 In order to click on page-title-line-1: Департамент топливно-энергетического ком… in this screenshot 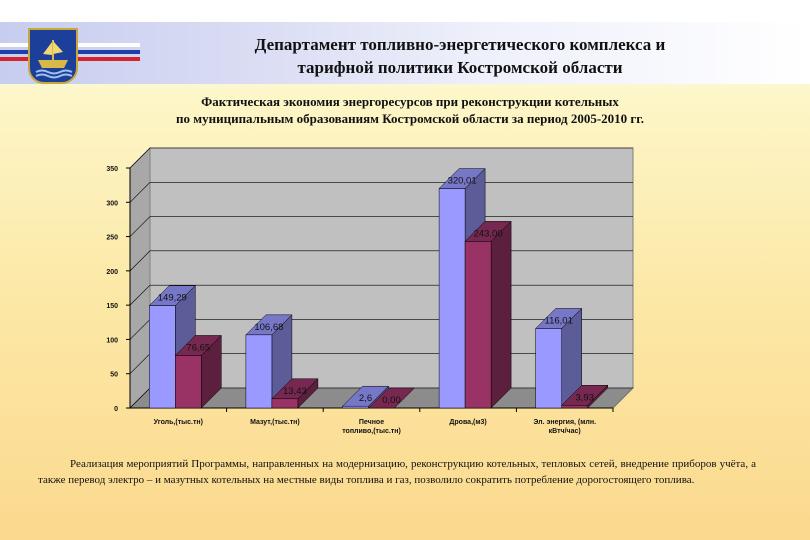, I will do `click(460, 44)`.